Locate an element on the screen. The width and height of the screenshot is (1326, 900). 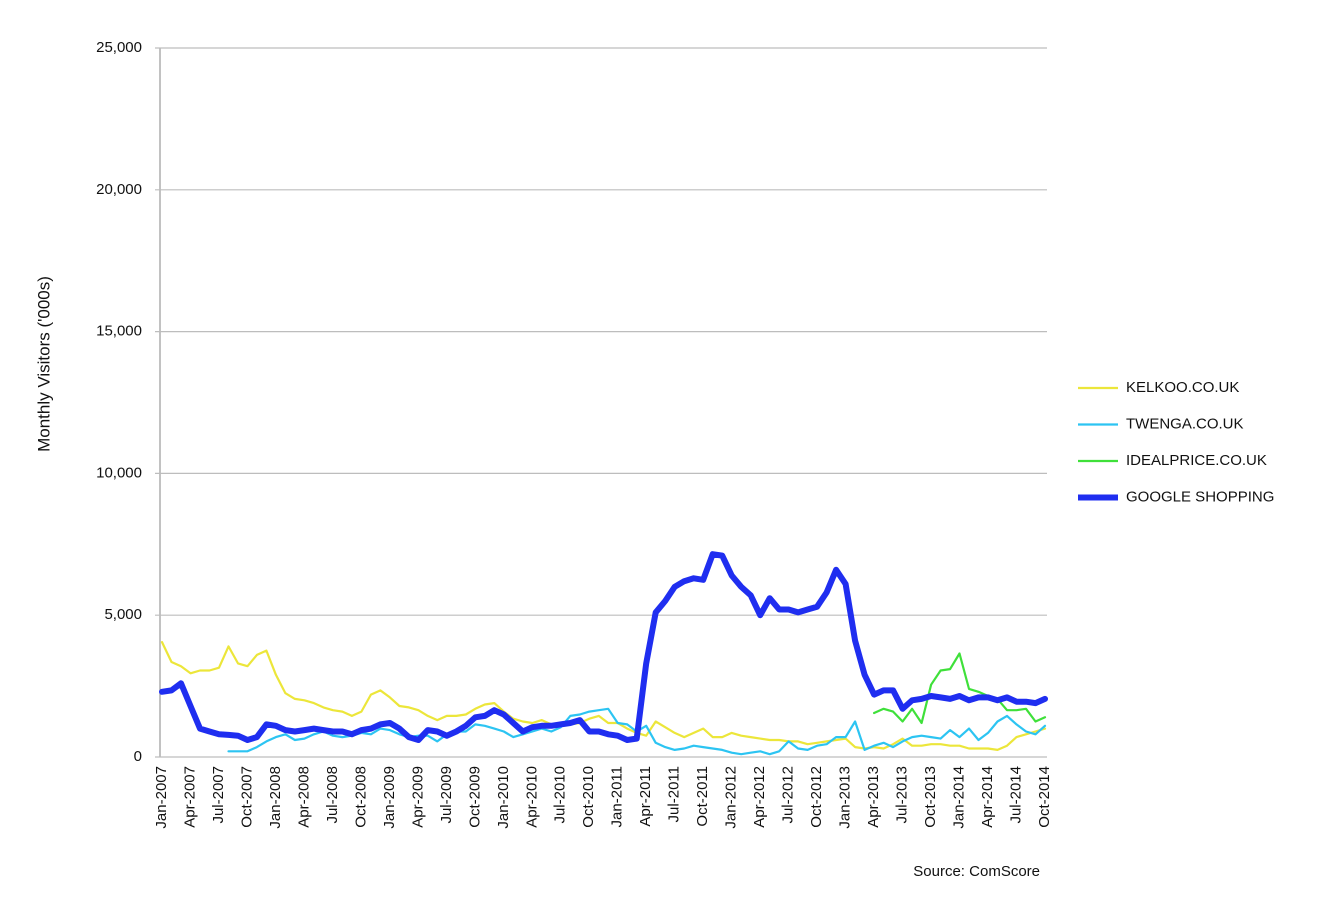
x-tick-label: Oct-2011 is located at coordinates (702, 796).